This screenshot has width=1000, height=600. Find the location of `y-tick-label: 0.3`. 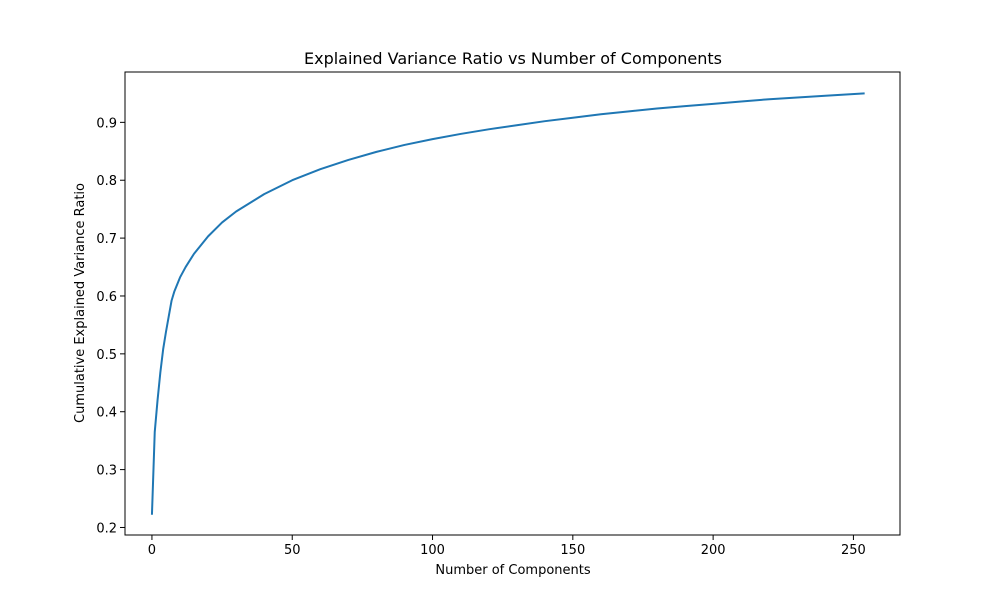

y-tick-label: 0.3 is located at coordinates (106, 471).